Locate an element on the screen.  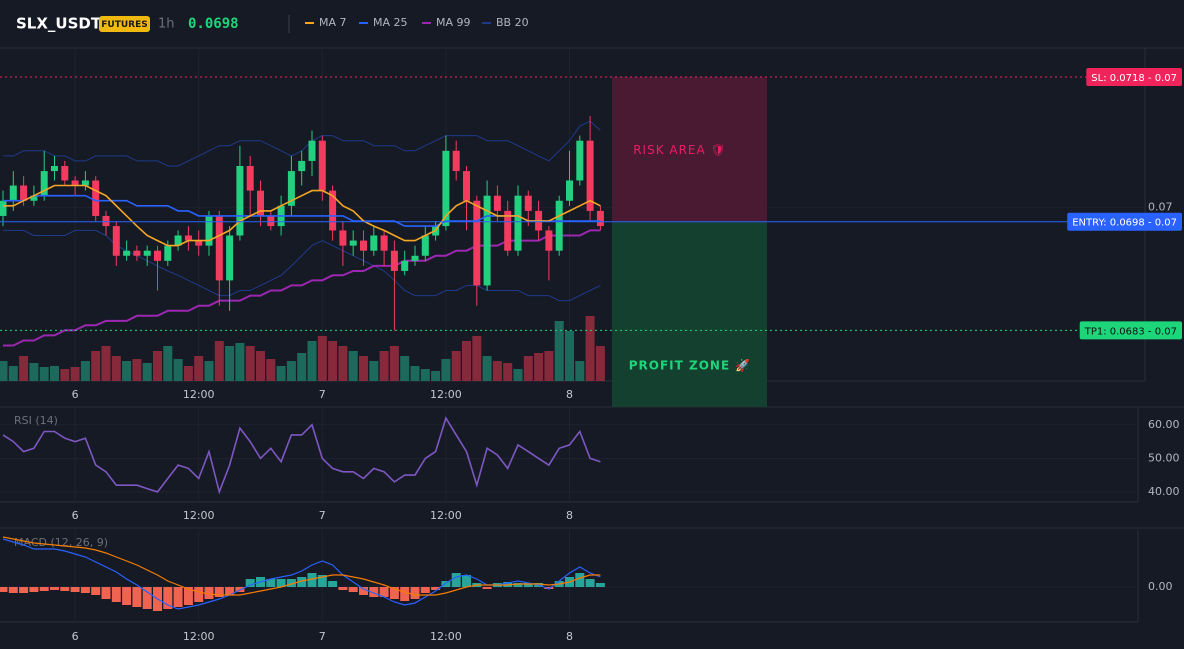
level-label-group: TP1: 0.0683 - 0.07 is located at coordinates (1130, 330).